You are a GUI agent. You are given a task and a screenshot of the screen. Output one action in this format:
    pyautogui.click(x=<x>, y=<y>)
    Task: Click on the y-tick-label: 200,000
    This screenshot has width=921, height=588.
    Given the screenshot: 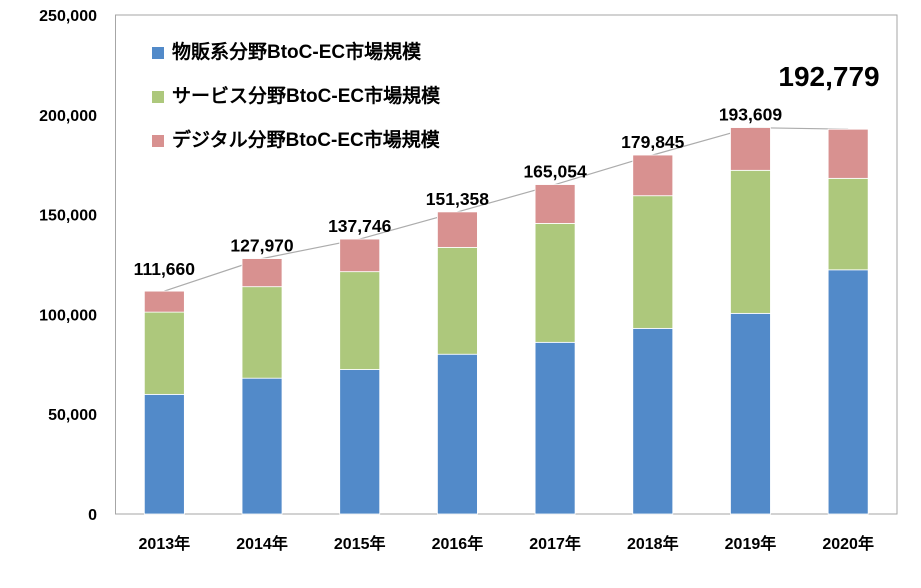 What is the action you would take?
    pyautogui.click(x=68, y=116)
    